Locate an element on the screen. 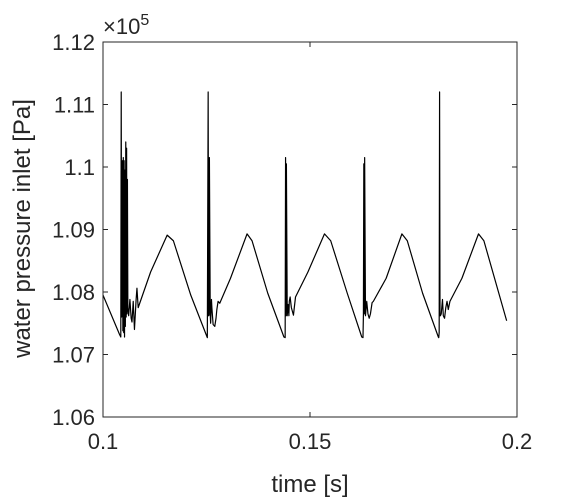 This screenshot has width=572, height=499. x-tick-label: 0.1 is located at coordinates (103, 441).